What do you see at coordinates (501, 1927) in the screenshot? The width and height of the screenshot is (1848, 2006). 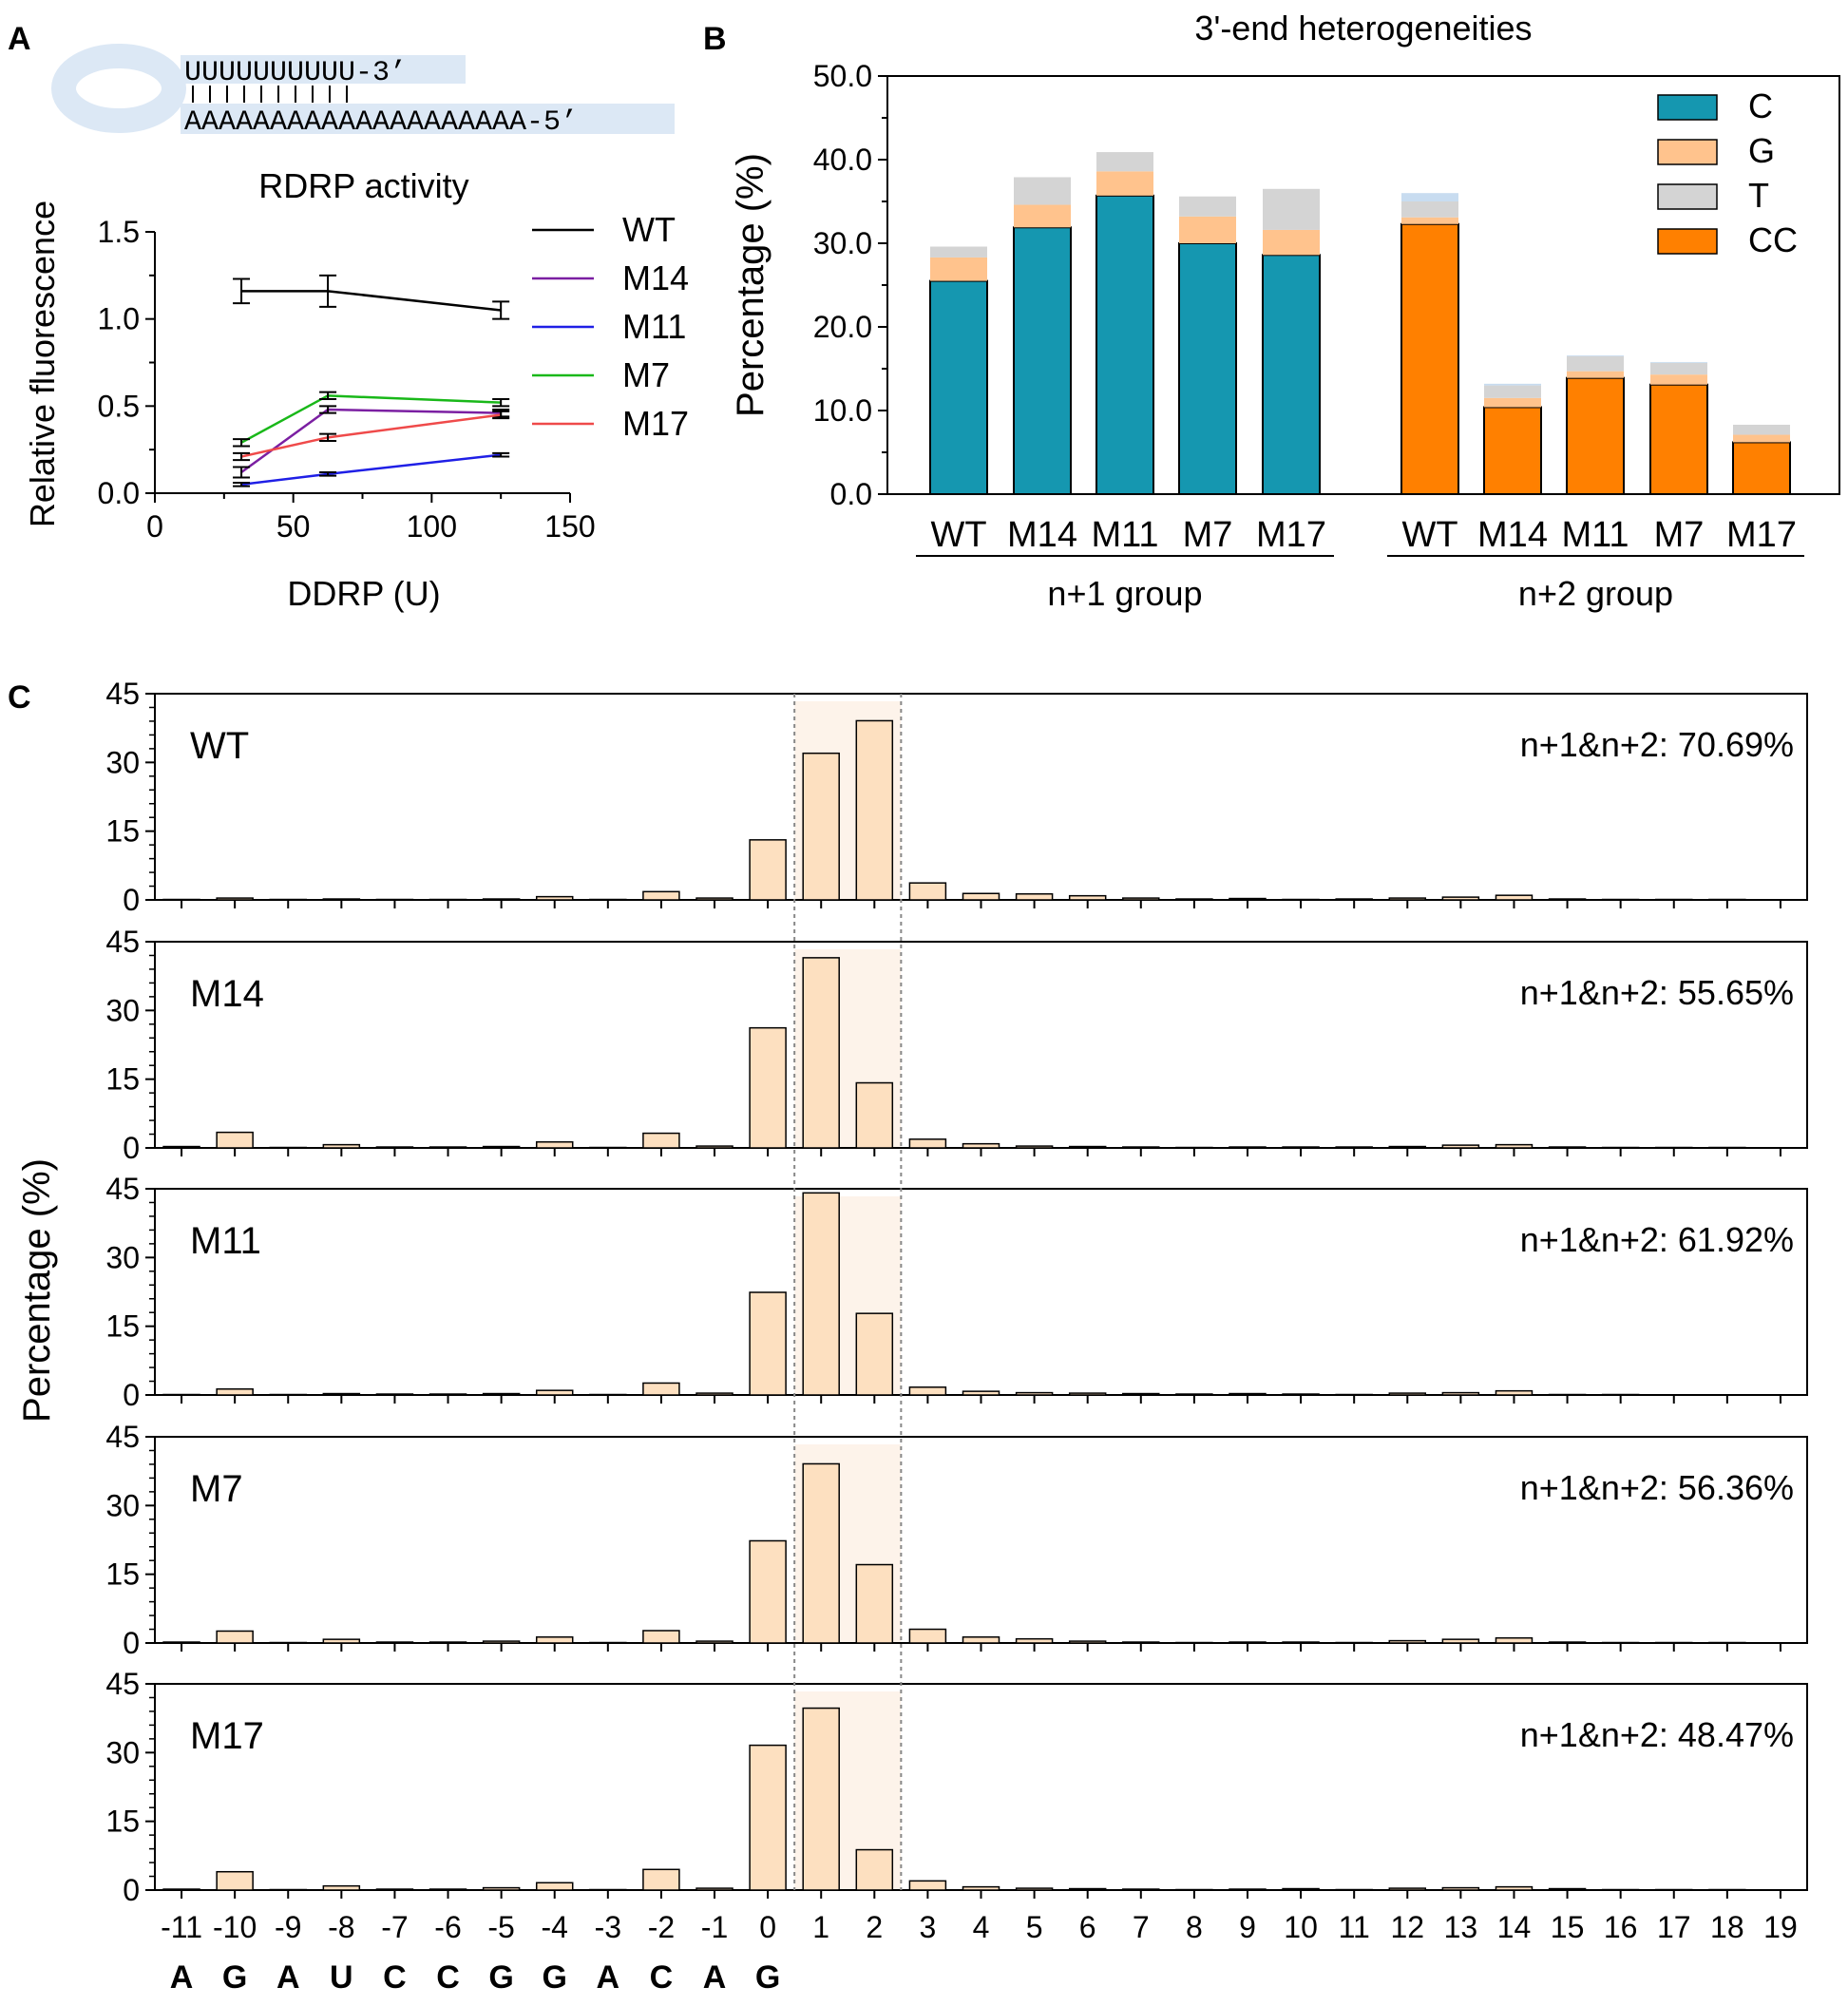 I see `x-tick-label: -5` at bounding box center [501, 1927].